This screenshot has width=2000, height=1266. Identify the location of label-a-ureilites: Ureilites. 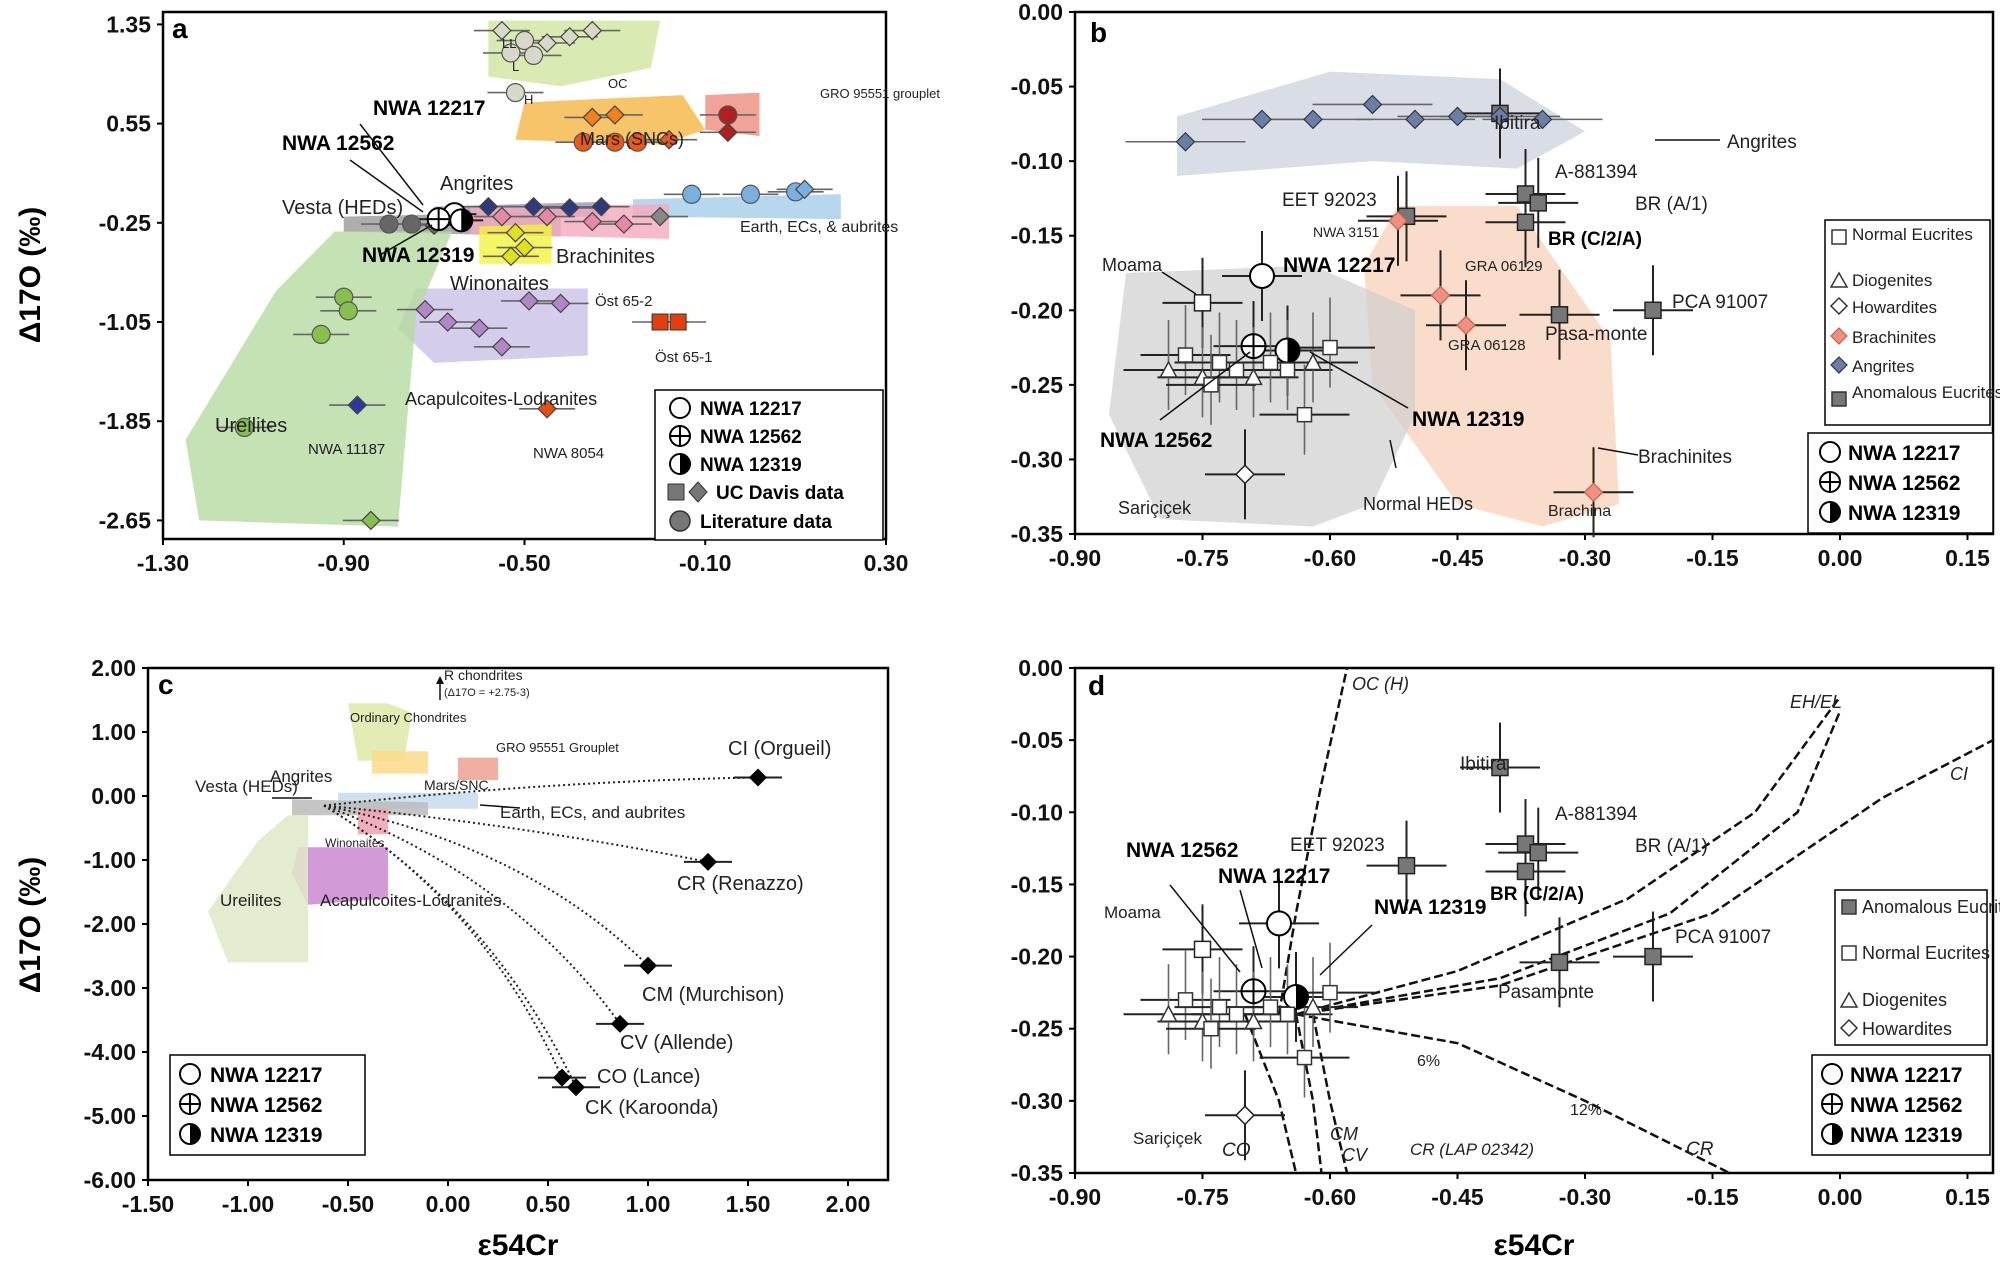
(251, 426).